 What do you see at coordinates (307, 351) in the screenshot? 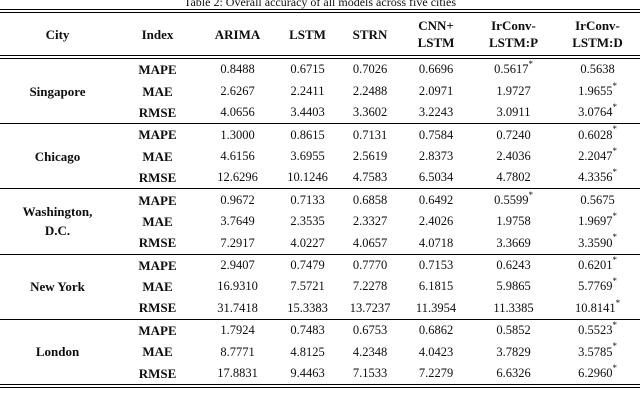
I see `value-cell: 4.8125` at bounding box center [307, 351].